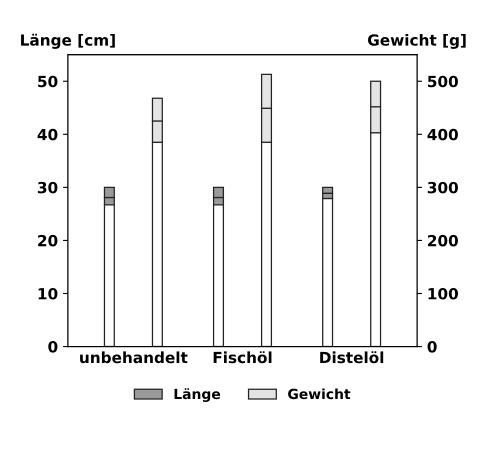 This screenshot has height=456, width=485. Describe the element at coordinates (48, 294) in the screenshot. I see `y-tick-label: 10` at that location.